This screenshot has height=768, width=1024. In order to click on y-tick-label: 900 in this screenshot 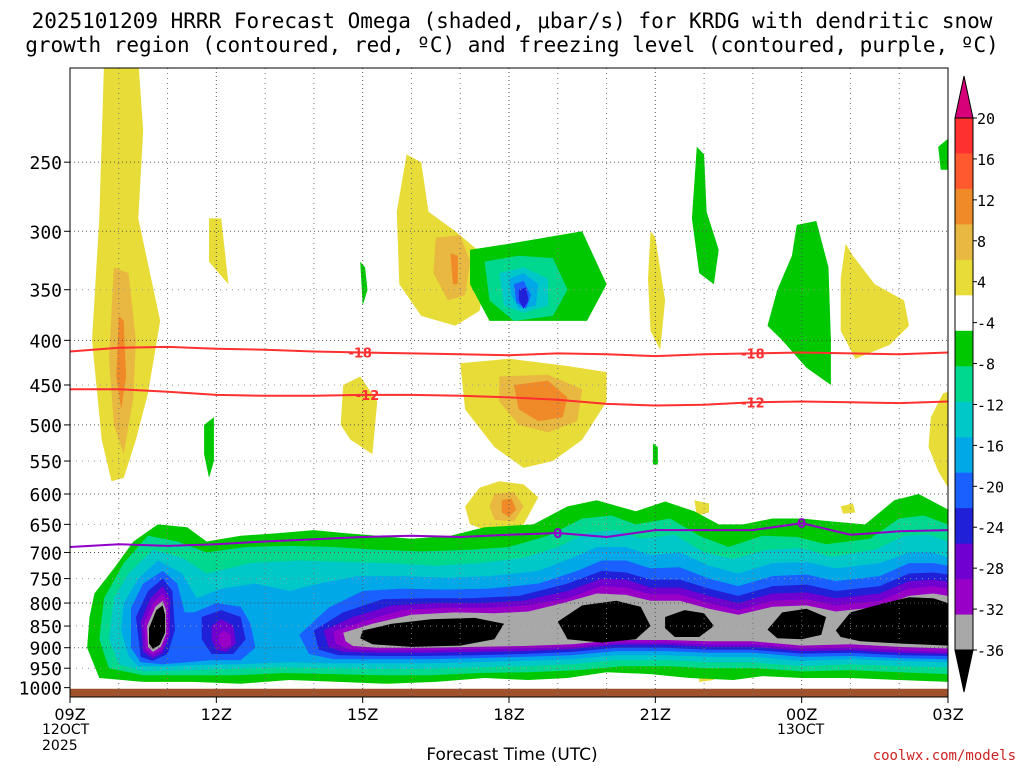, I will do `click(45, 649)`.